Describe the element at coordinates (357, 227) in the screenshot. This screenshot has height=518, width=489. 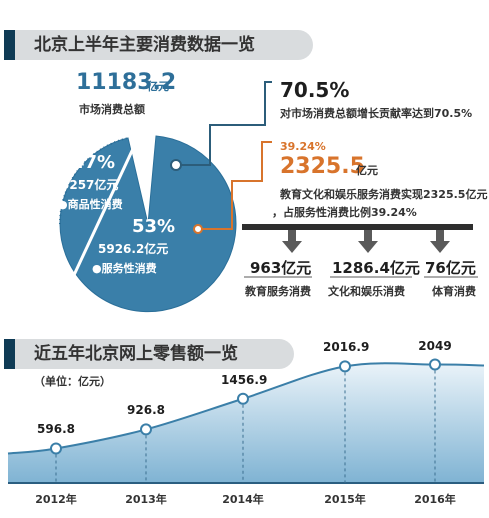
I see `breakdown-bar` at that location.